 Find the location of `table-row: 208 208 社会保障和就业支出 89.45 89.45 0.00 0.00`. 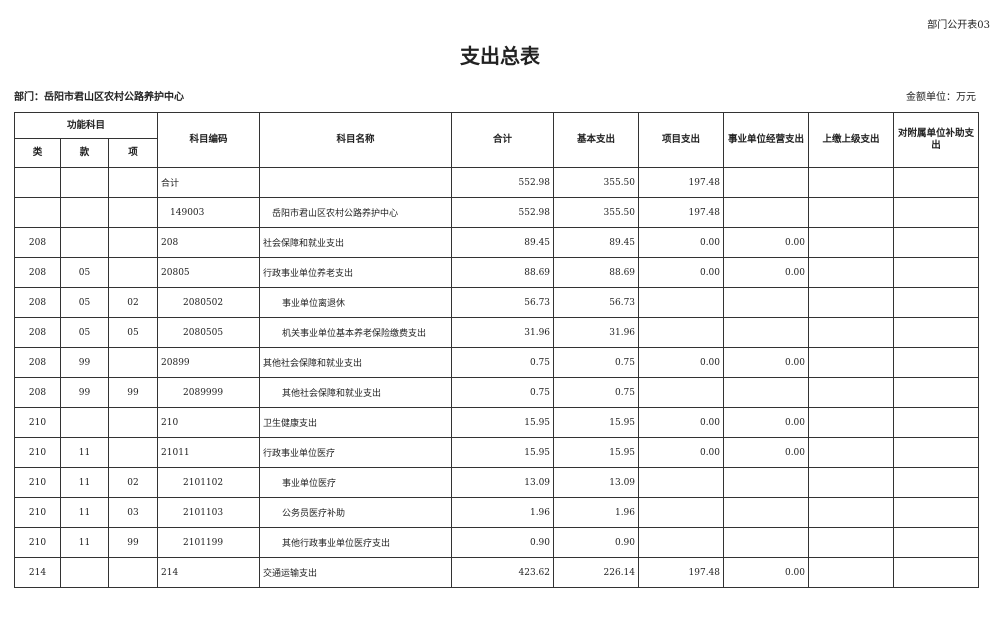

table-row: 208 208 社会保障和就业支出 89.45 89.45 0.00 0.00 is located at coordinates (497, 242).